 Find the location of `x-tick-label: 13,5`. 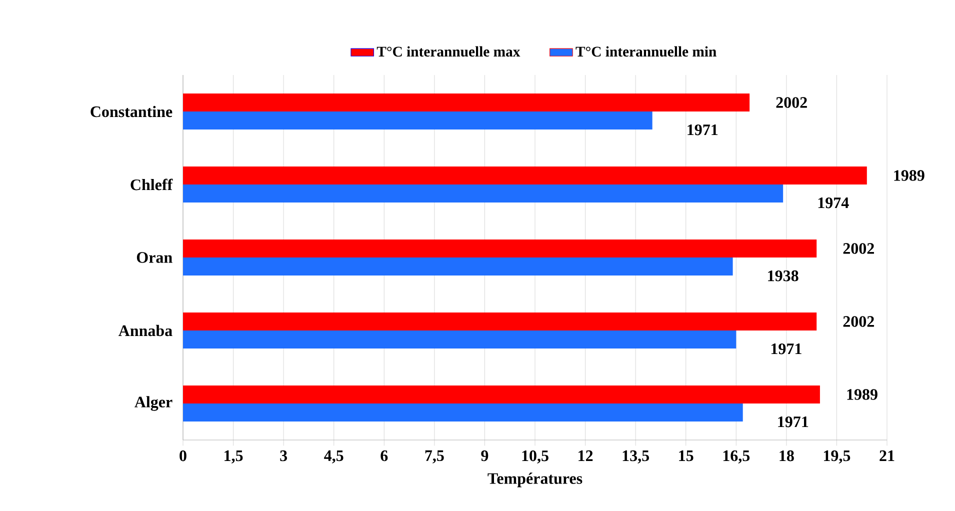

x-tick-label: 13,5 is located at coordinates (635, 457).